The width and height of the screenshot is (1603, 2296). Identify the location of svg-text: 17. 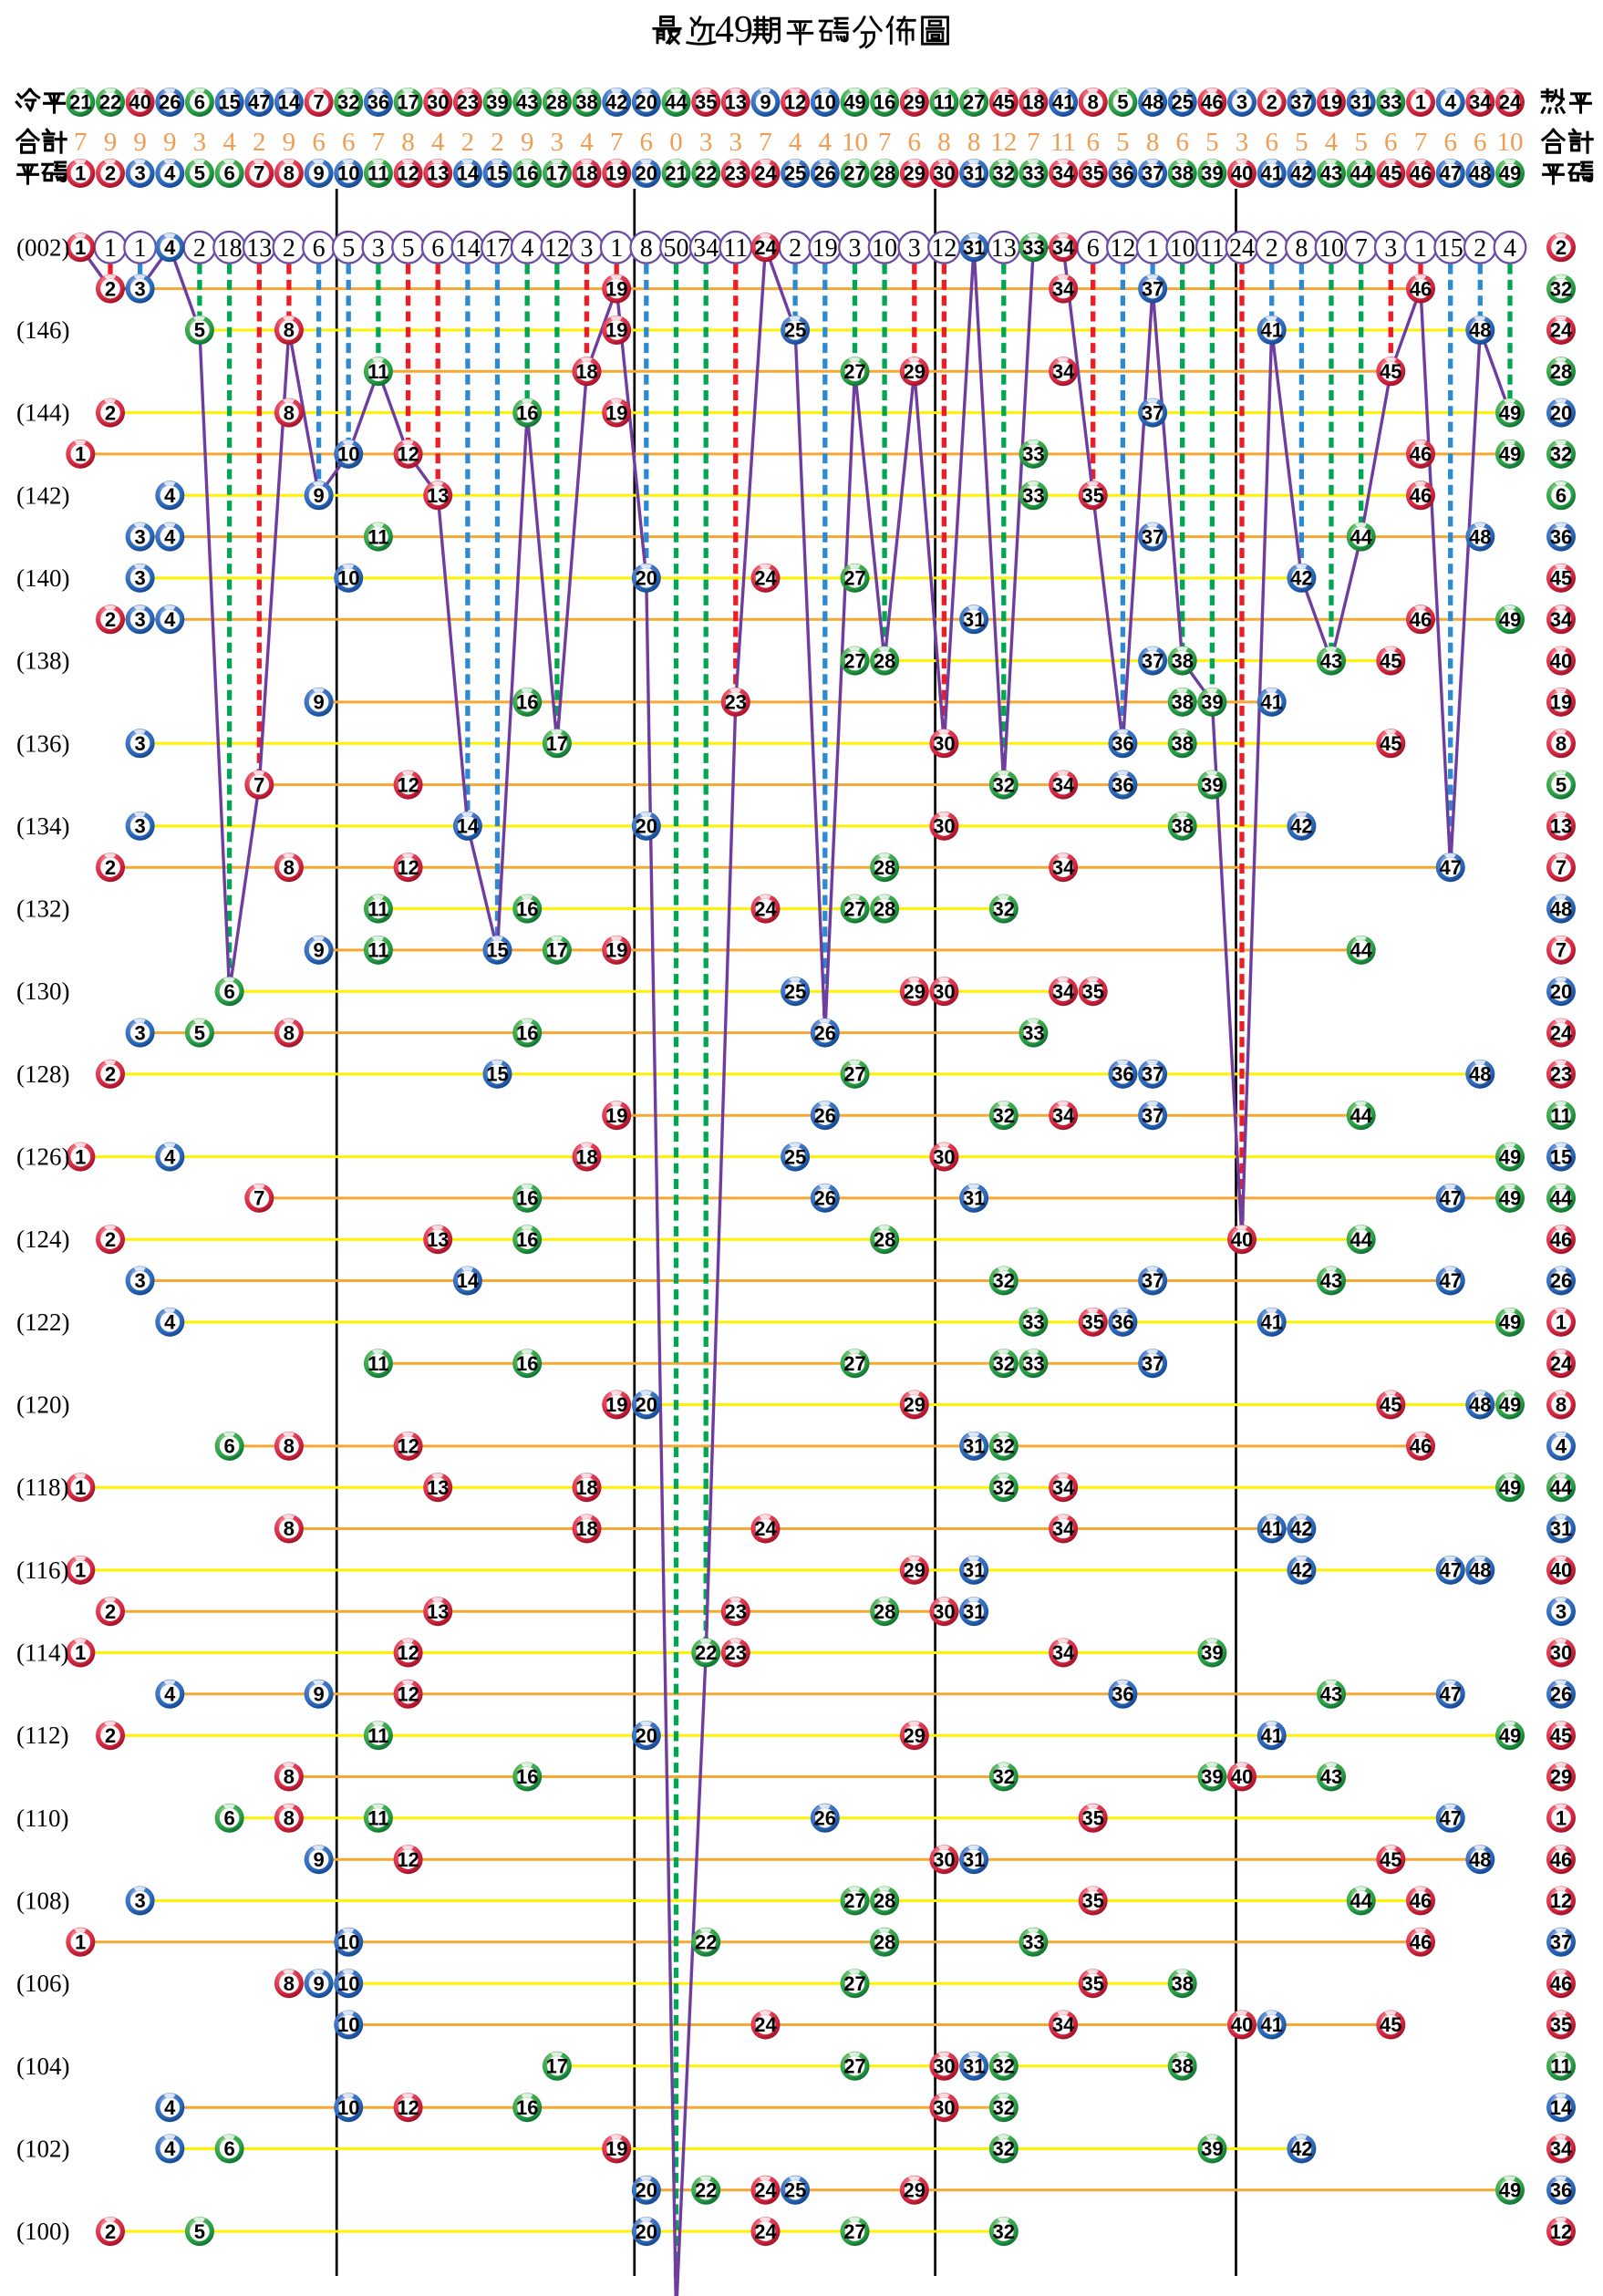
(557, 173).